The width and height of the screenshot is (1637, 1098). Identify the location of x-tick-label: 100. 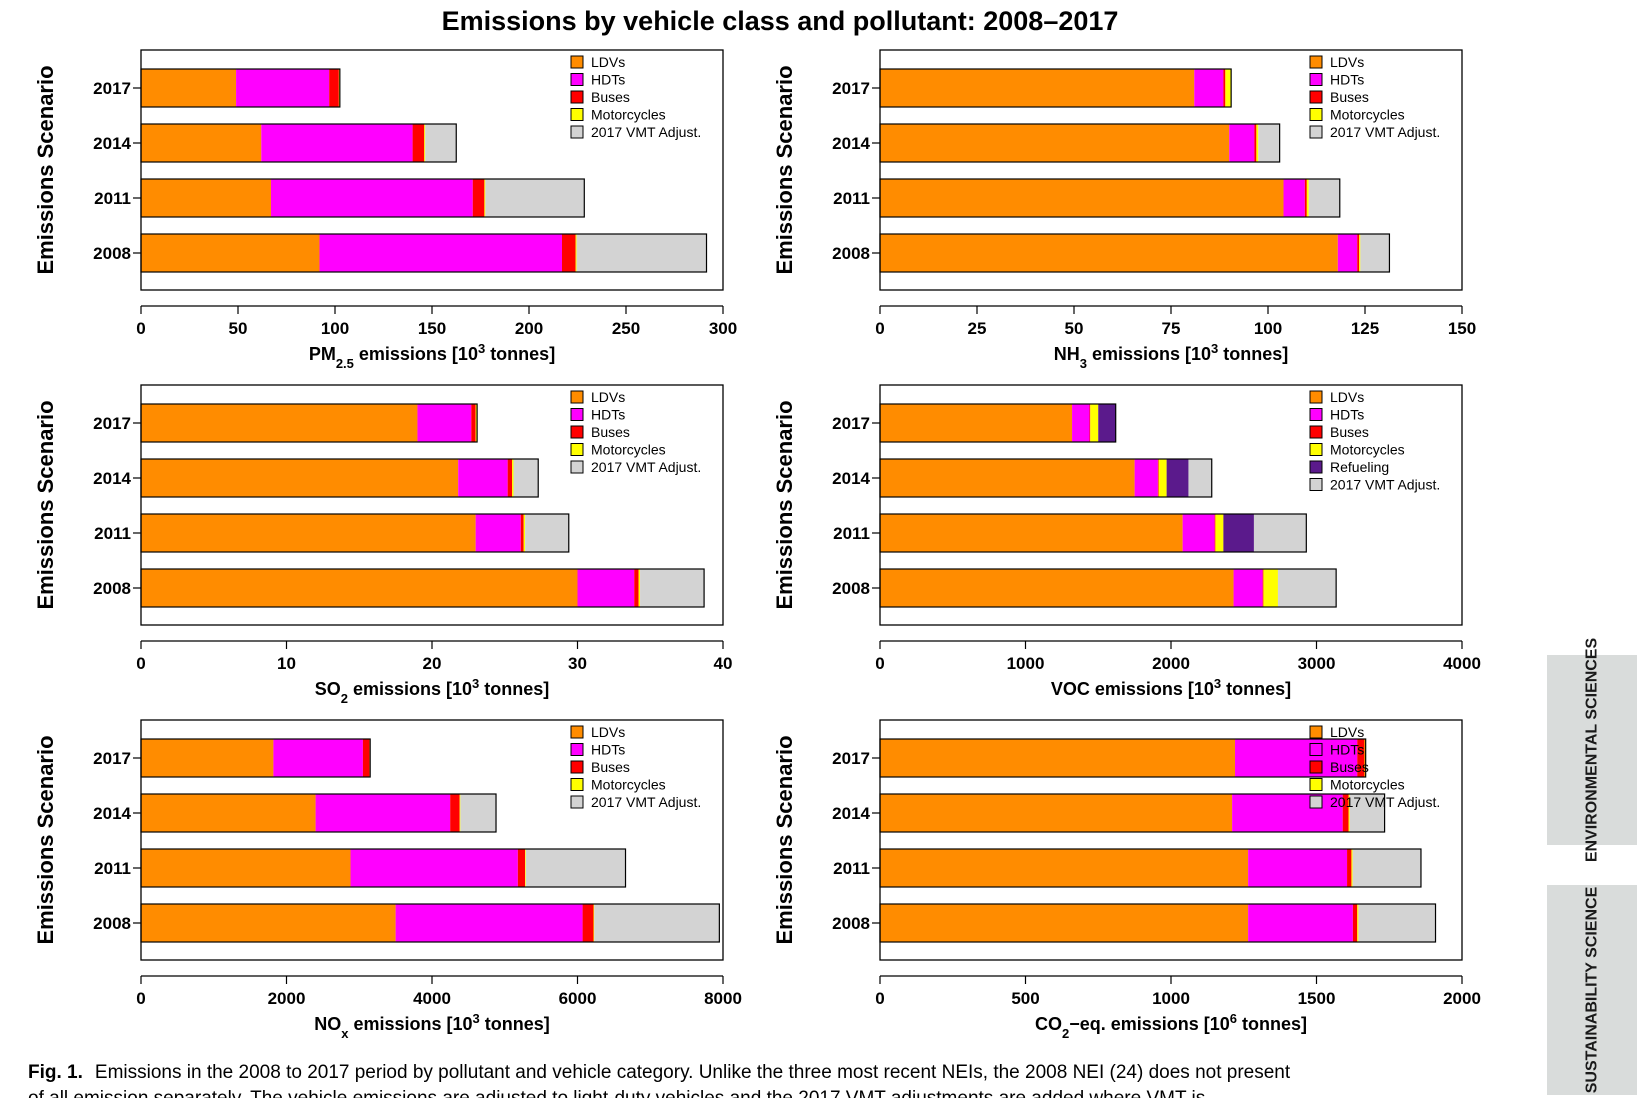
(1268, 328).